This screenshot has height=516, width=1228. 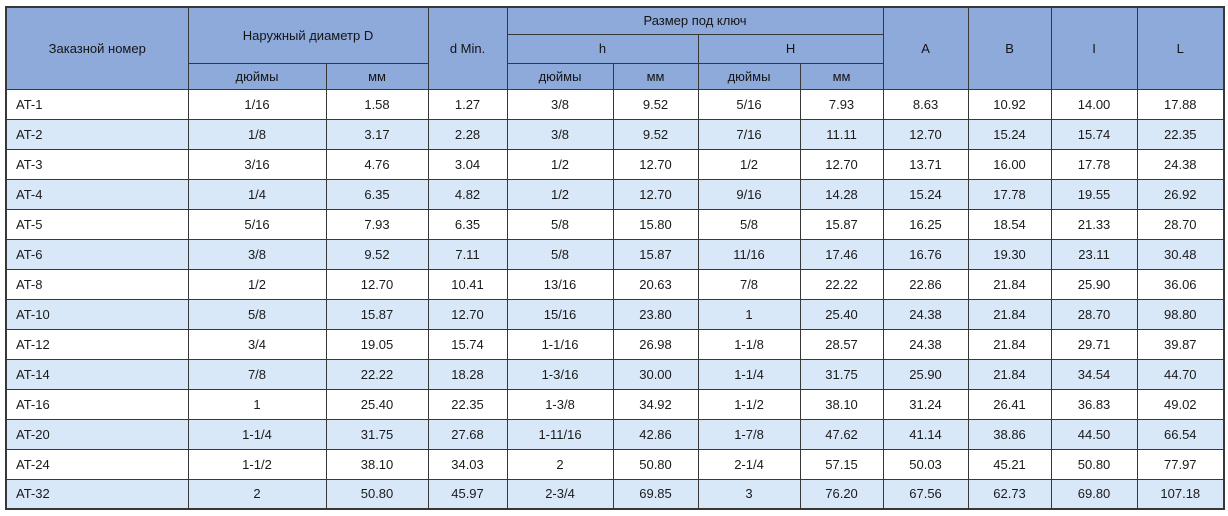 What do you see at coordinates (467, 464) in the screenshot?
I see `value-cell: 34.03` at bounding box center [467, 464].